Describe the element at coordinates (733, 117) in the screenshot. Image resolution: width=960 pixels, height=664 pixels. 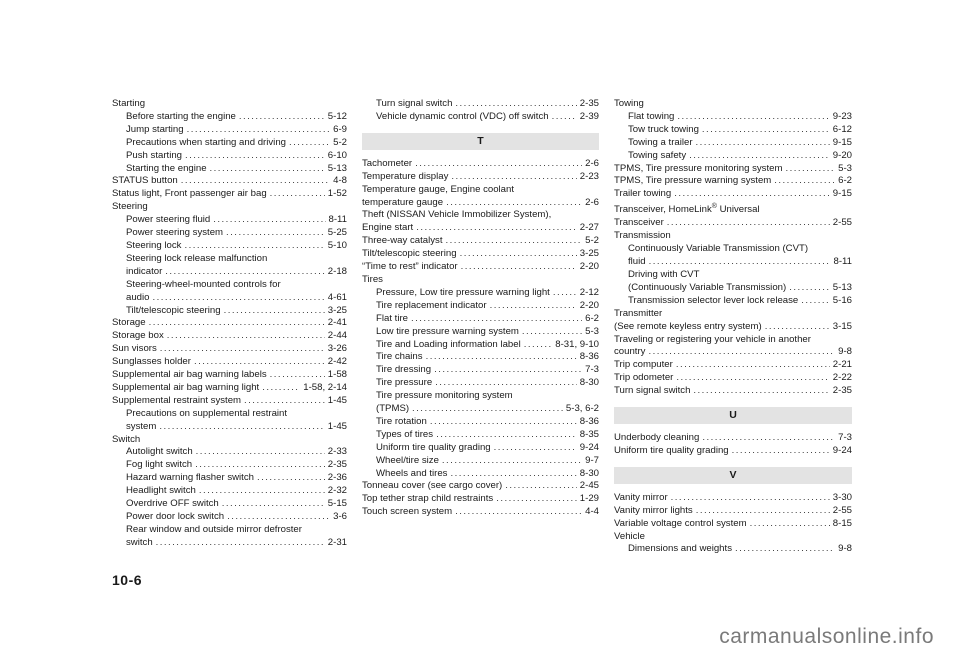
I see `index-entry: Flat towing9-23` at that location.